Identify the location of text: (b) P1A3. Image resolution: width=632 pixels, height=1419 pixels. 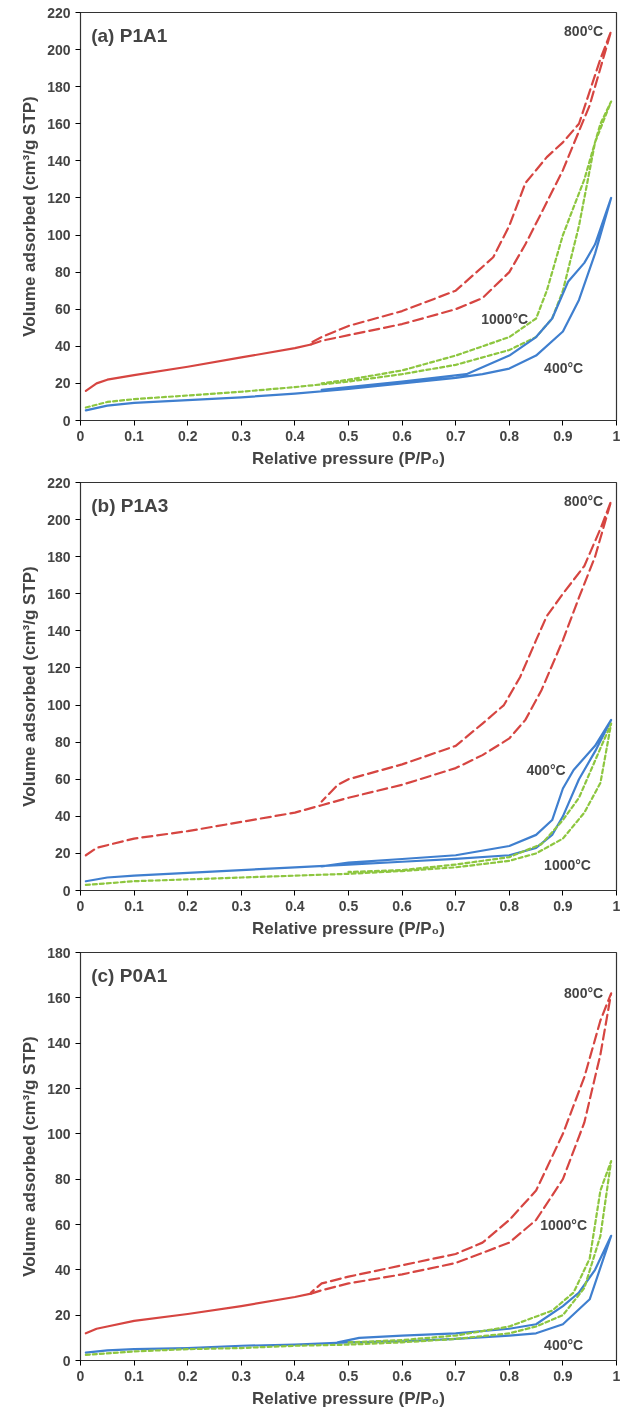
(130, 505).